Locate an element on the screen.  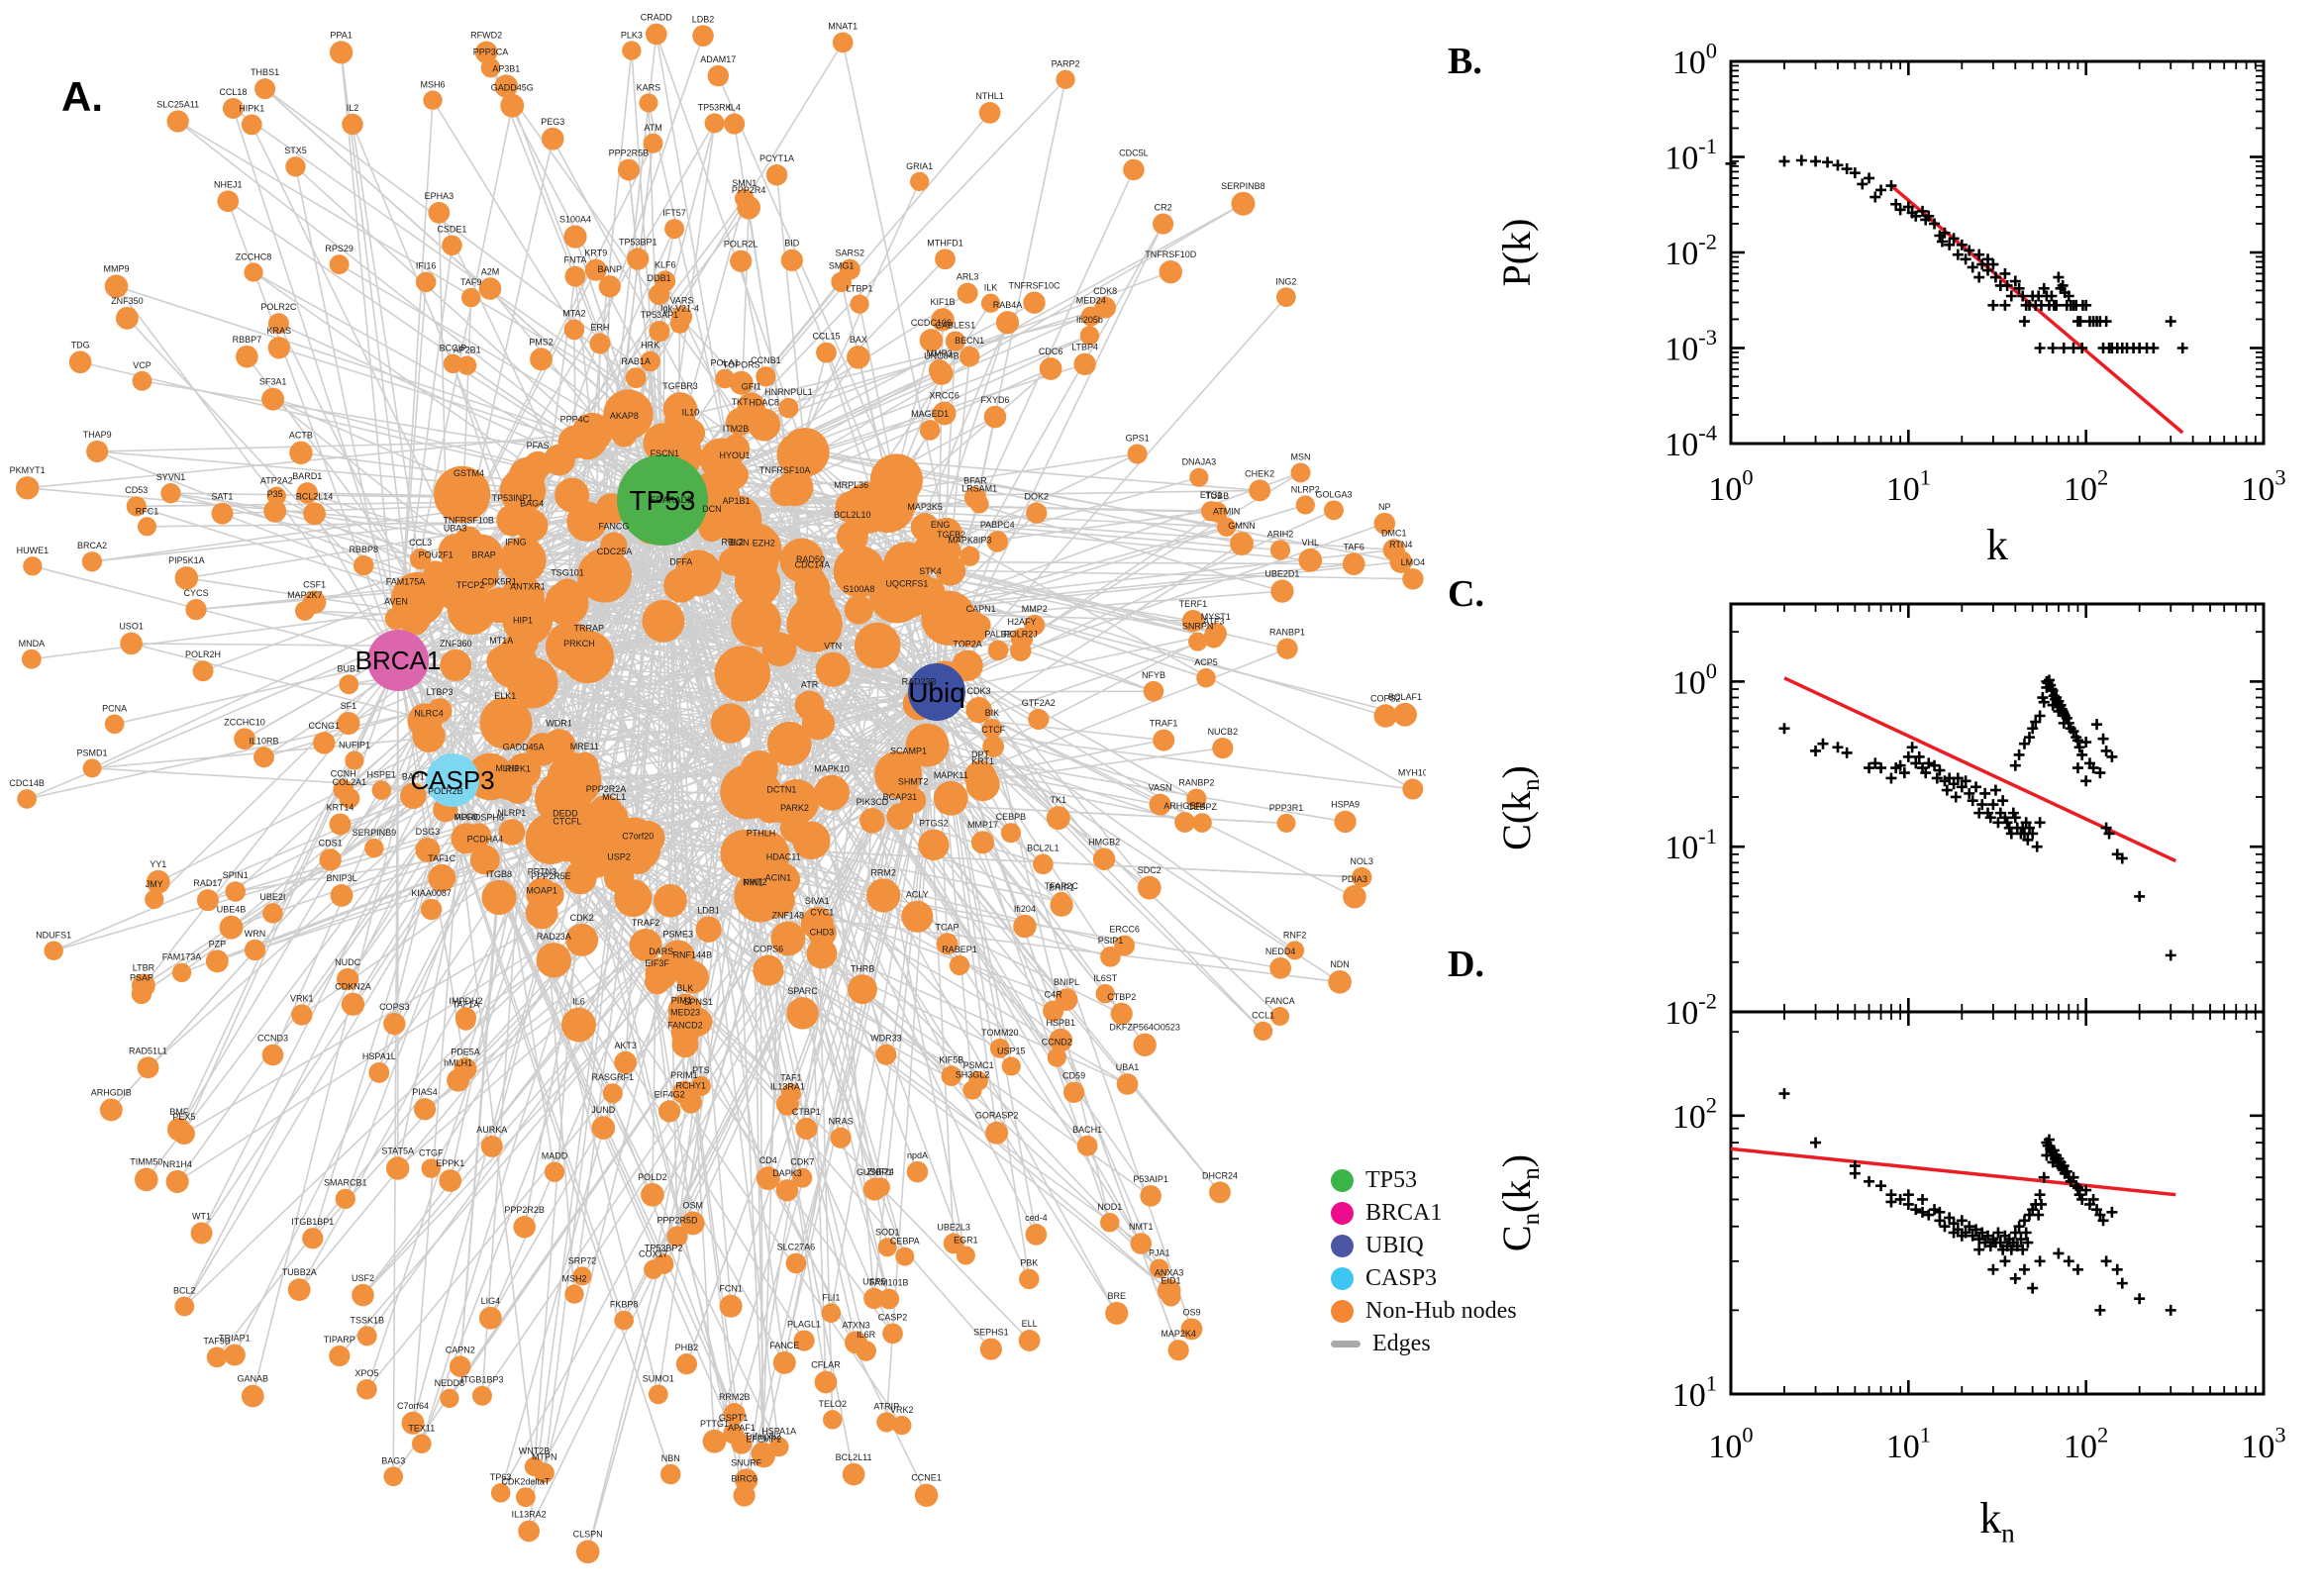
network-node-label: ILK is located at coordinates (991, 288).